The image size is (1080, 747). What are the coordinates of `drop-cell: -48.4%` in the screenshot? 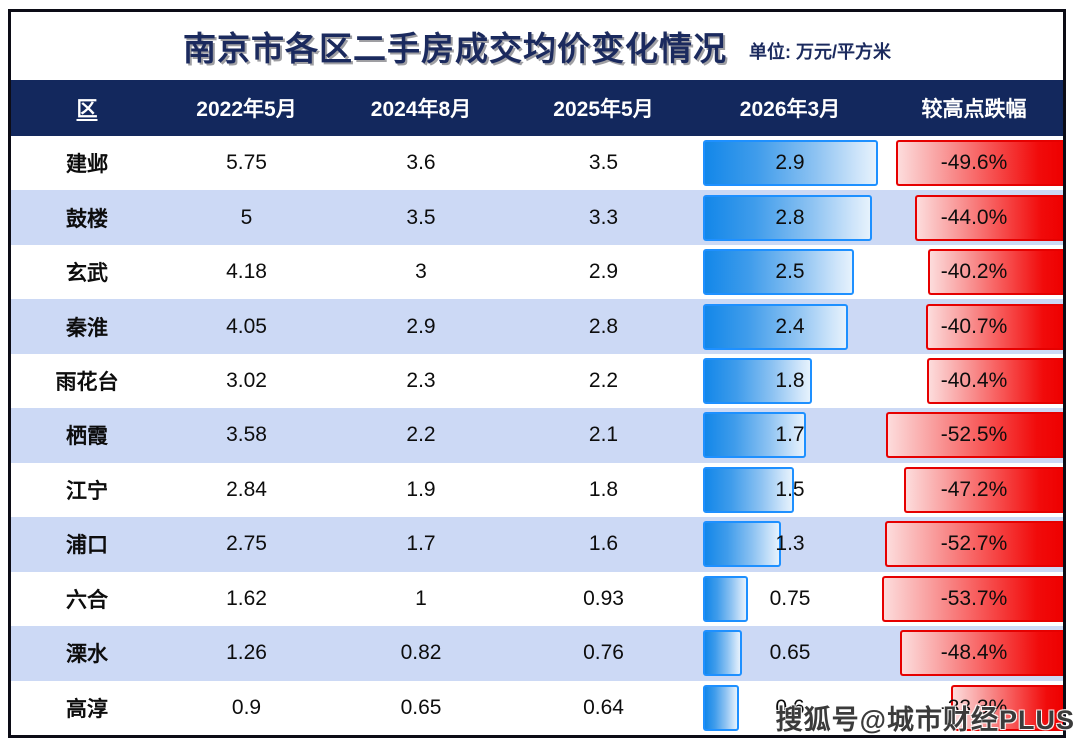 It's located at (974, 653).